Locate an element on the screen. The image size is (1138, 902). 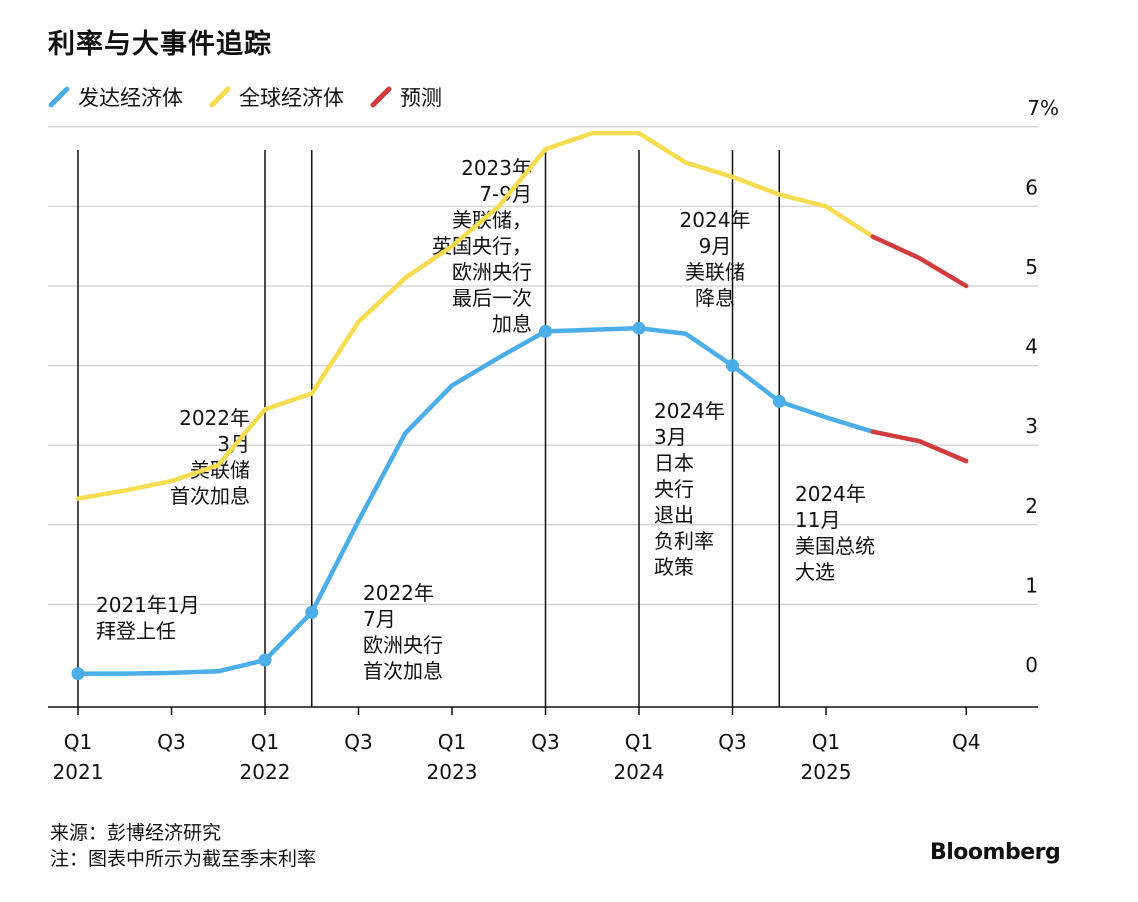
source-note: 来源：彭博经济研究 is located at coordinates (136, 833).